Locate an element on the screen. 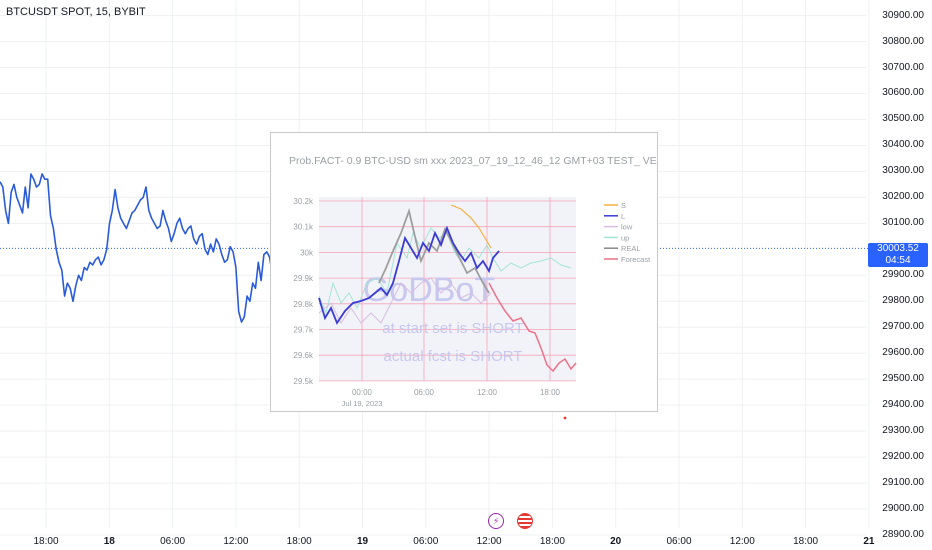 Image resolution: width=932 pixels, height=550 pixels. price-tick-label: 29100.00 is located at coordinates (903, 483).